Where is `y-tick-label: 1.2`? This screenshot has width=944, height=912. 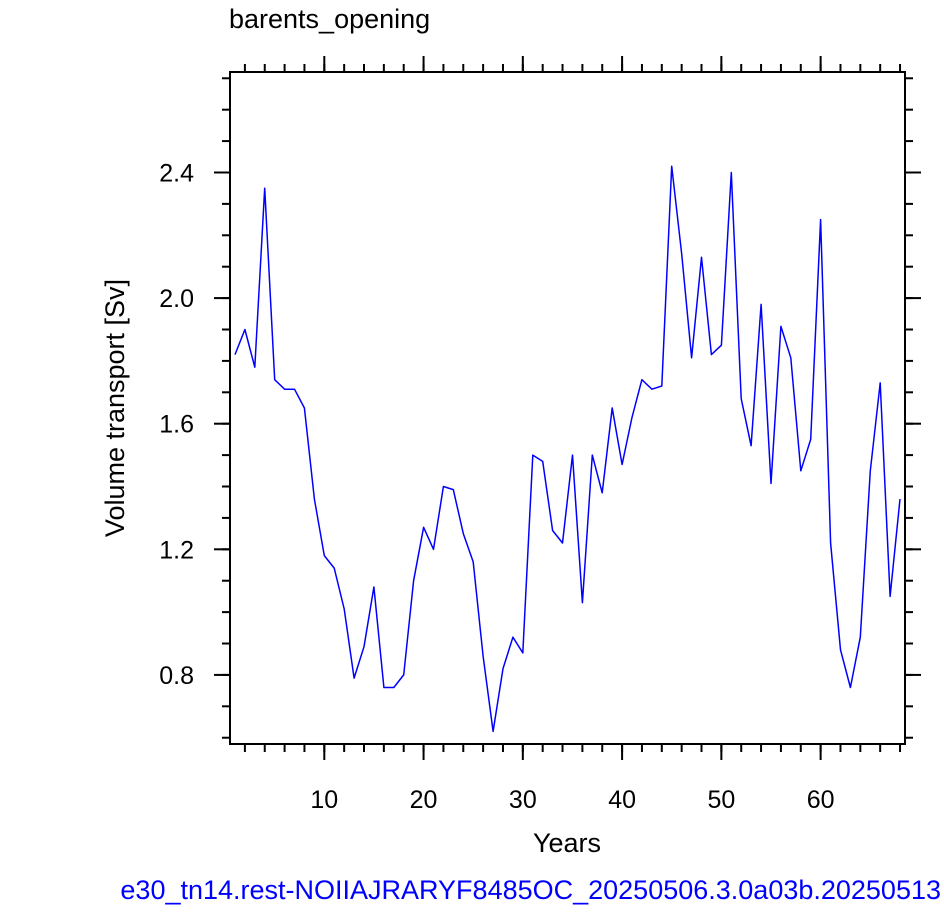 y-tick-label: 1.2 is located at coordinates (176, 550).